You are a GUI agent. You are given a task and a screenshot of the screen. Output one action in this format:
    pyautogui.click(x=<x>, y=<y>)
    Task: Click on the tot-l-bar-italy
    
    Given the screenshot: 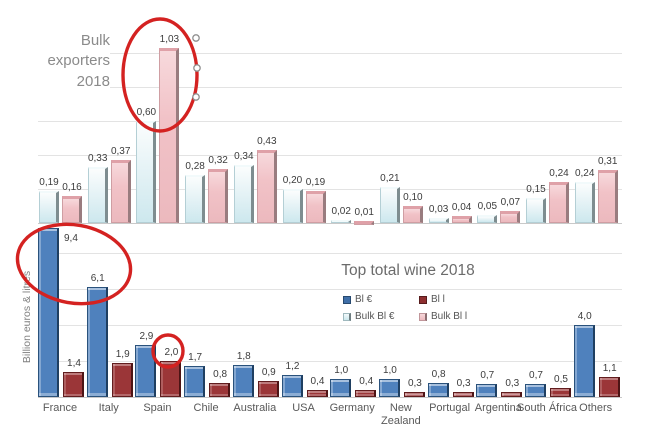 What is the action you would take?
    pyautogui.click(x=122, y=379)
    